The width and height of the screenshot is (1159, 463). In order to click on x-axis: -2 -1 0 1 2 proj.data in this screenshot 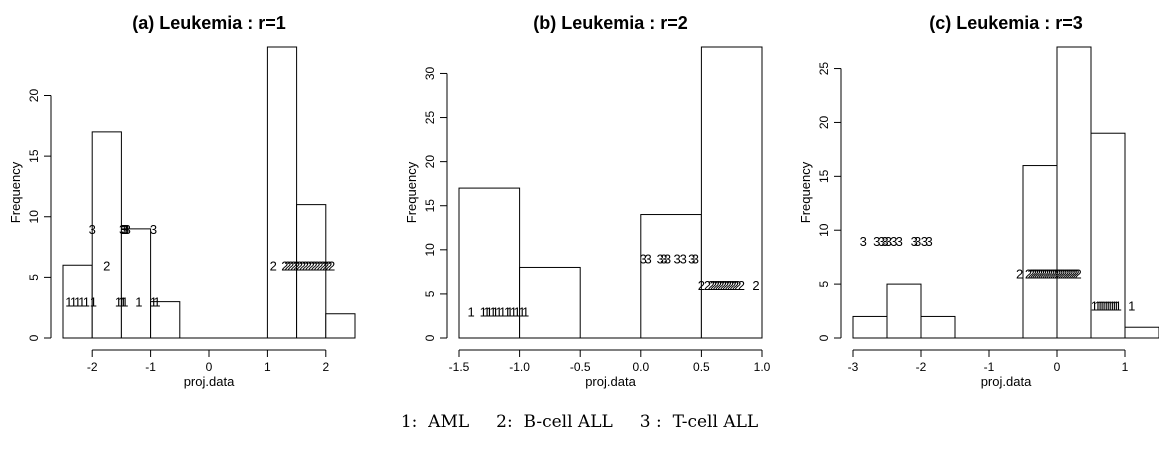, I will do `click(208, 369)`.